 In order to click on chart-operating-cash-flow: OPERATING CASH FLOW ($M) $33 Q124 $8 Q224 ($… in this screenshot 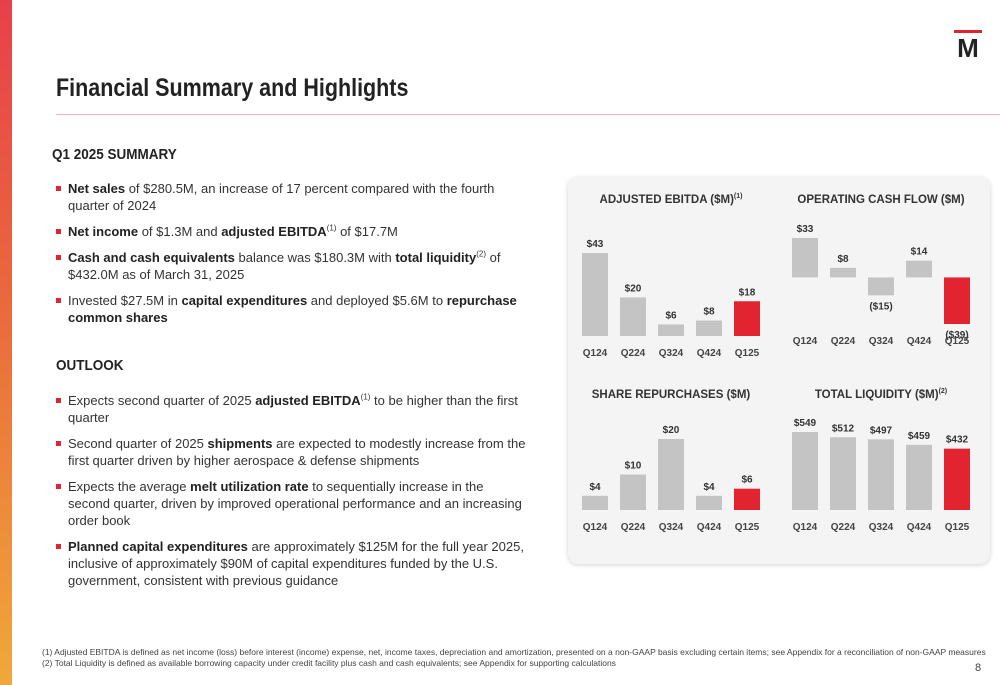, I will do `click(881, 280)`.